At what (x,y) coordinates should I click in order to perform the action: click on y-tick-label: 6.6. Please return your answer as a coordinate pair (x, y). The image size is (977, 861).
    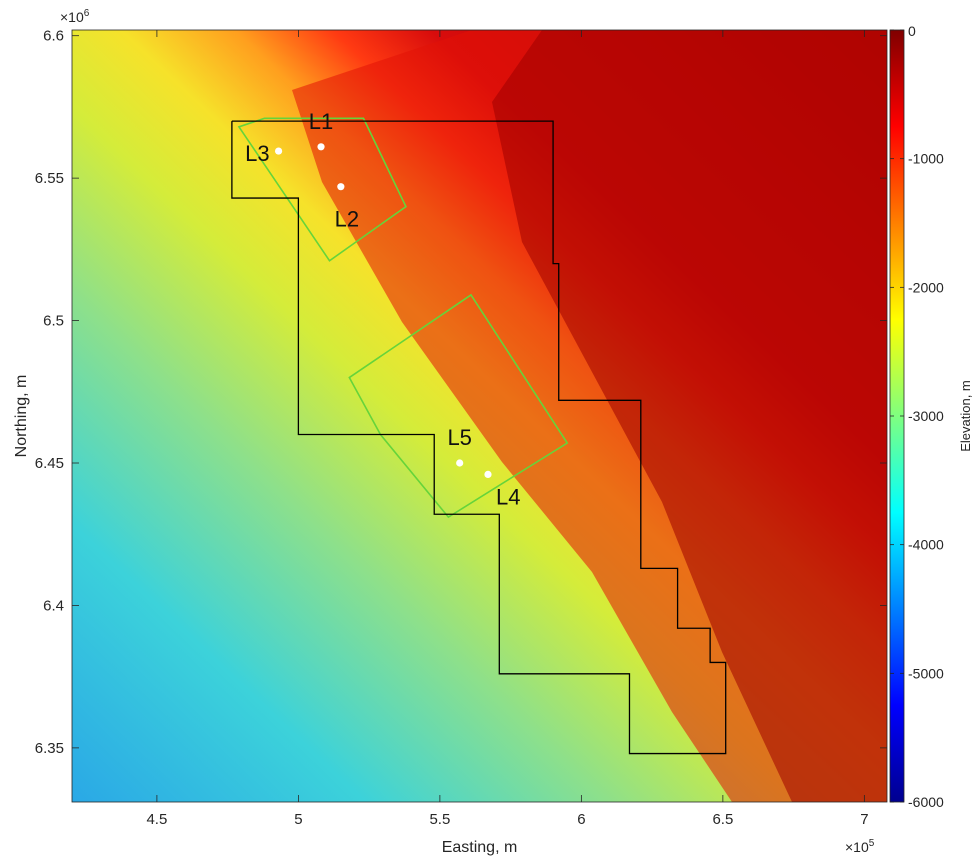
    Looking at the image, I should click on (53, 36).